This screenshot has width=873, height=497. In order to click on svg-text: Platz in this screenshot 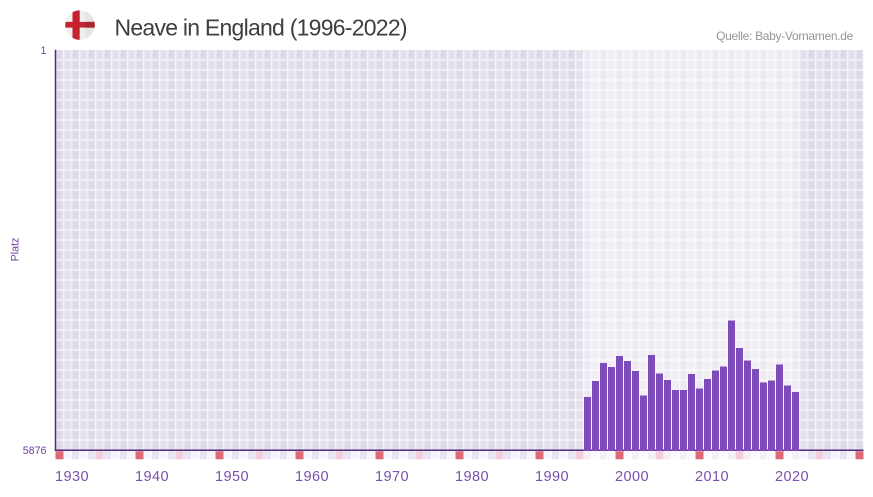, I will do `click(16, 250)`.